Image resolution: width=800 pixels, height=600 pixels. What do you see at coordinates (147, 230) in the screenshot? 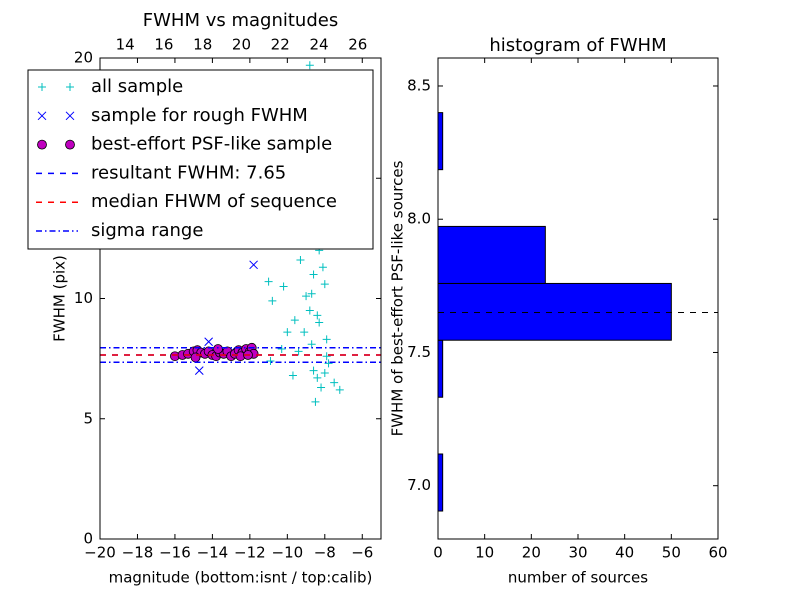
I see `legend-label: sigma range` at bounding box center [147, 230].